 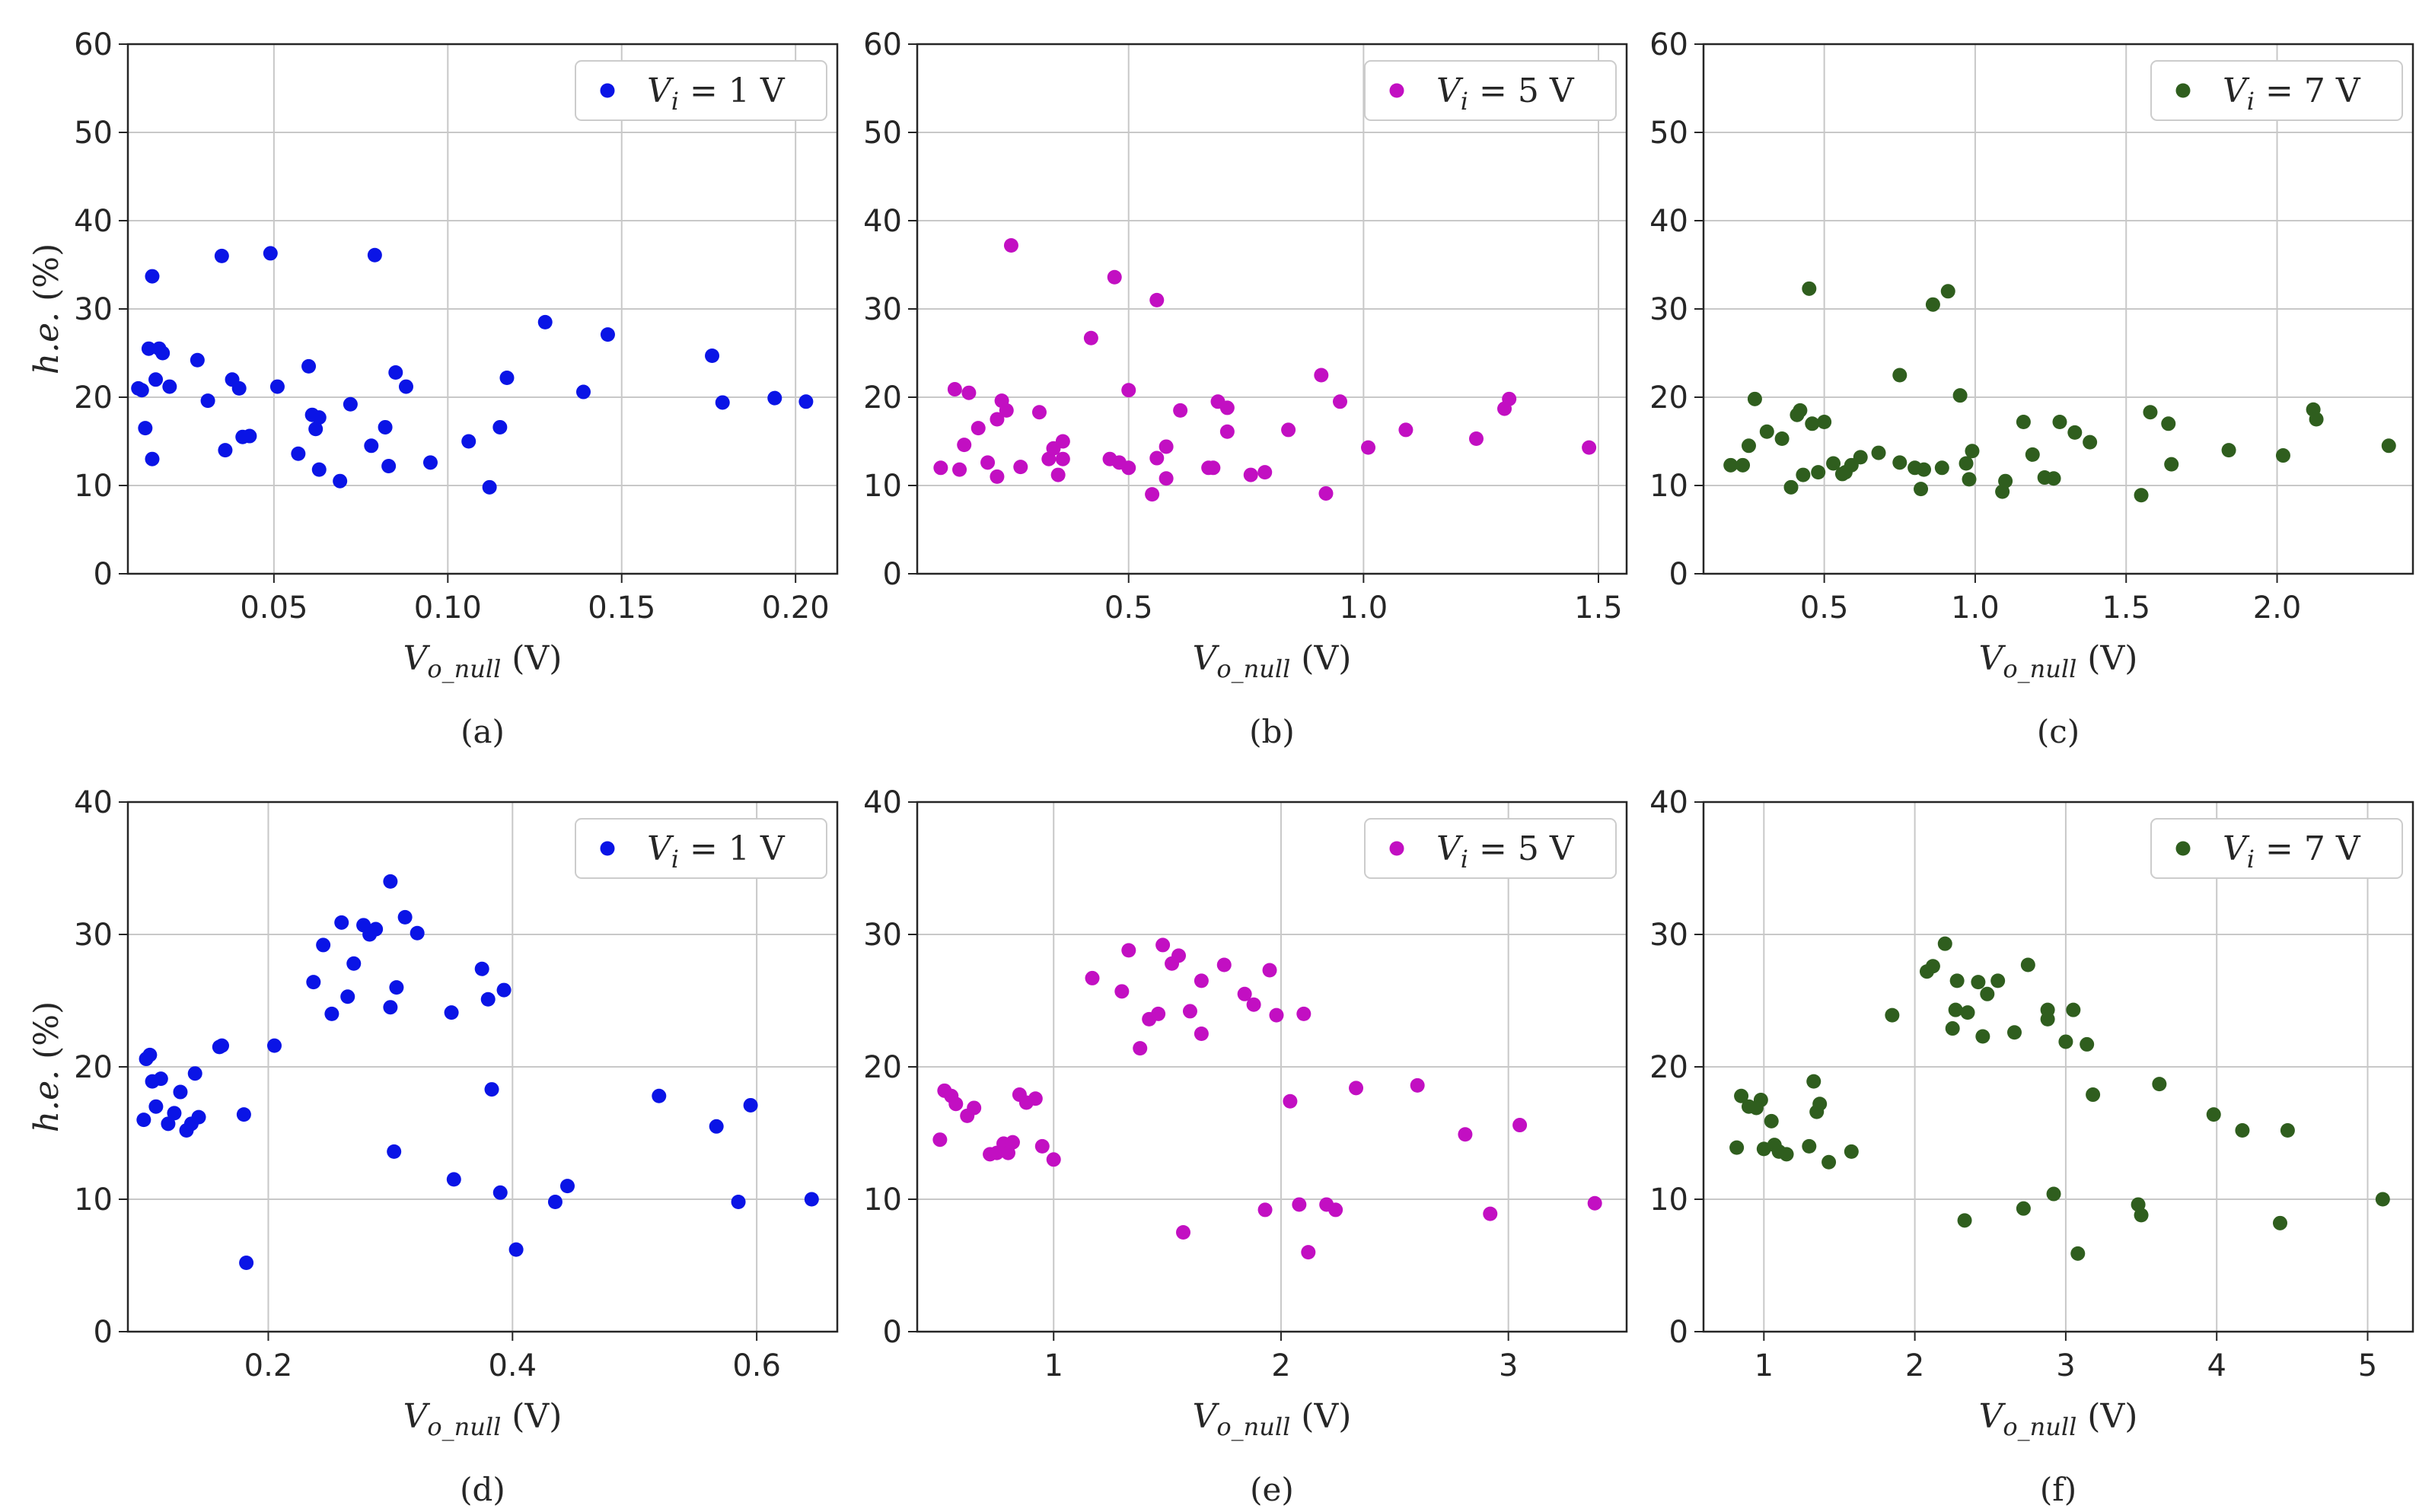 What do you see at coordinates (716, 94) in the screenshot?
I see `legend-label: Vi = 1 V` at bounding box center [716, 94].